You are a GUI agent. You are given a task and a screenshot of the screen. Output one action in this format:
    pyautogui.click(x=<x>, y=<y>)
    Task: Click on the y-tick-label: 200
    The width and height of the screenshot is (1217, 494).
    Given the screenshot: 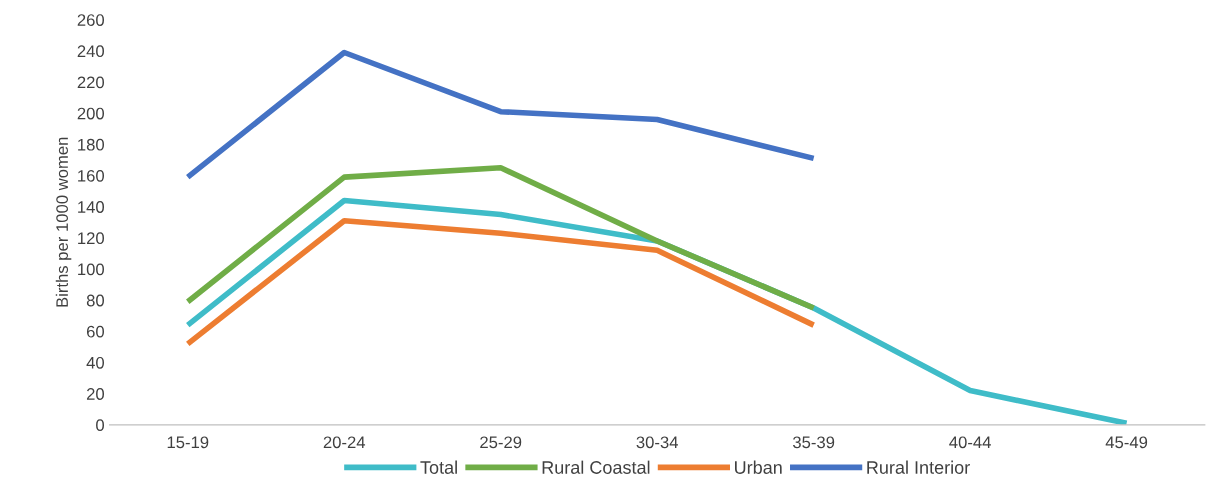 What is the action you would take?
    pyautogui.click(x=91, y=113)
    